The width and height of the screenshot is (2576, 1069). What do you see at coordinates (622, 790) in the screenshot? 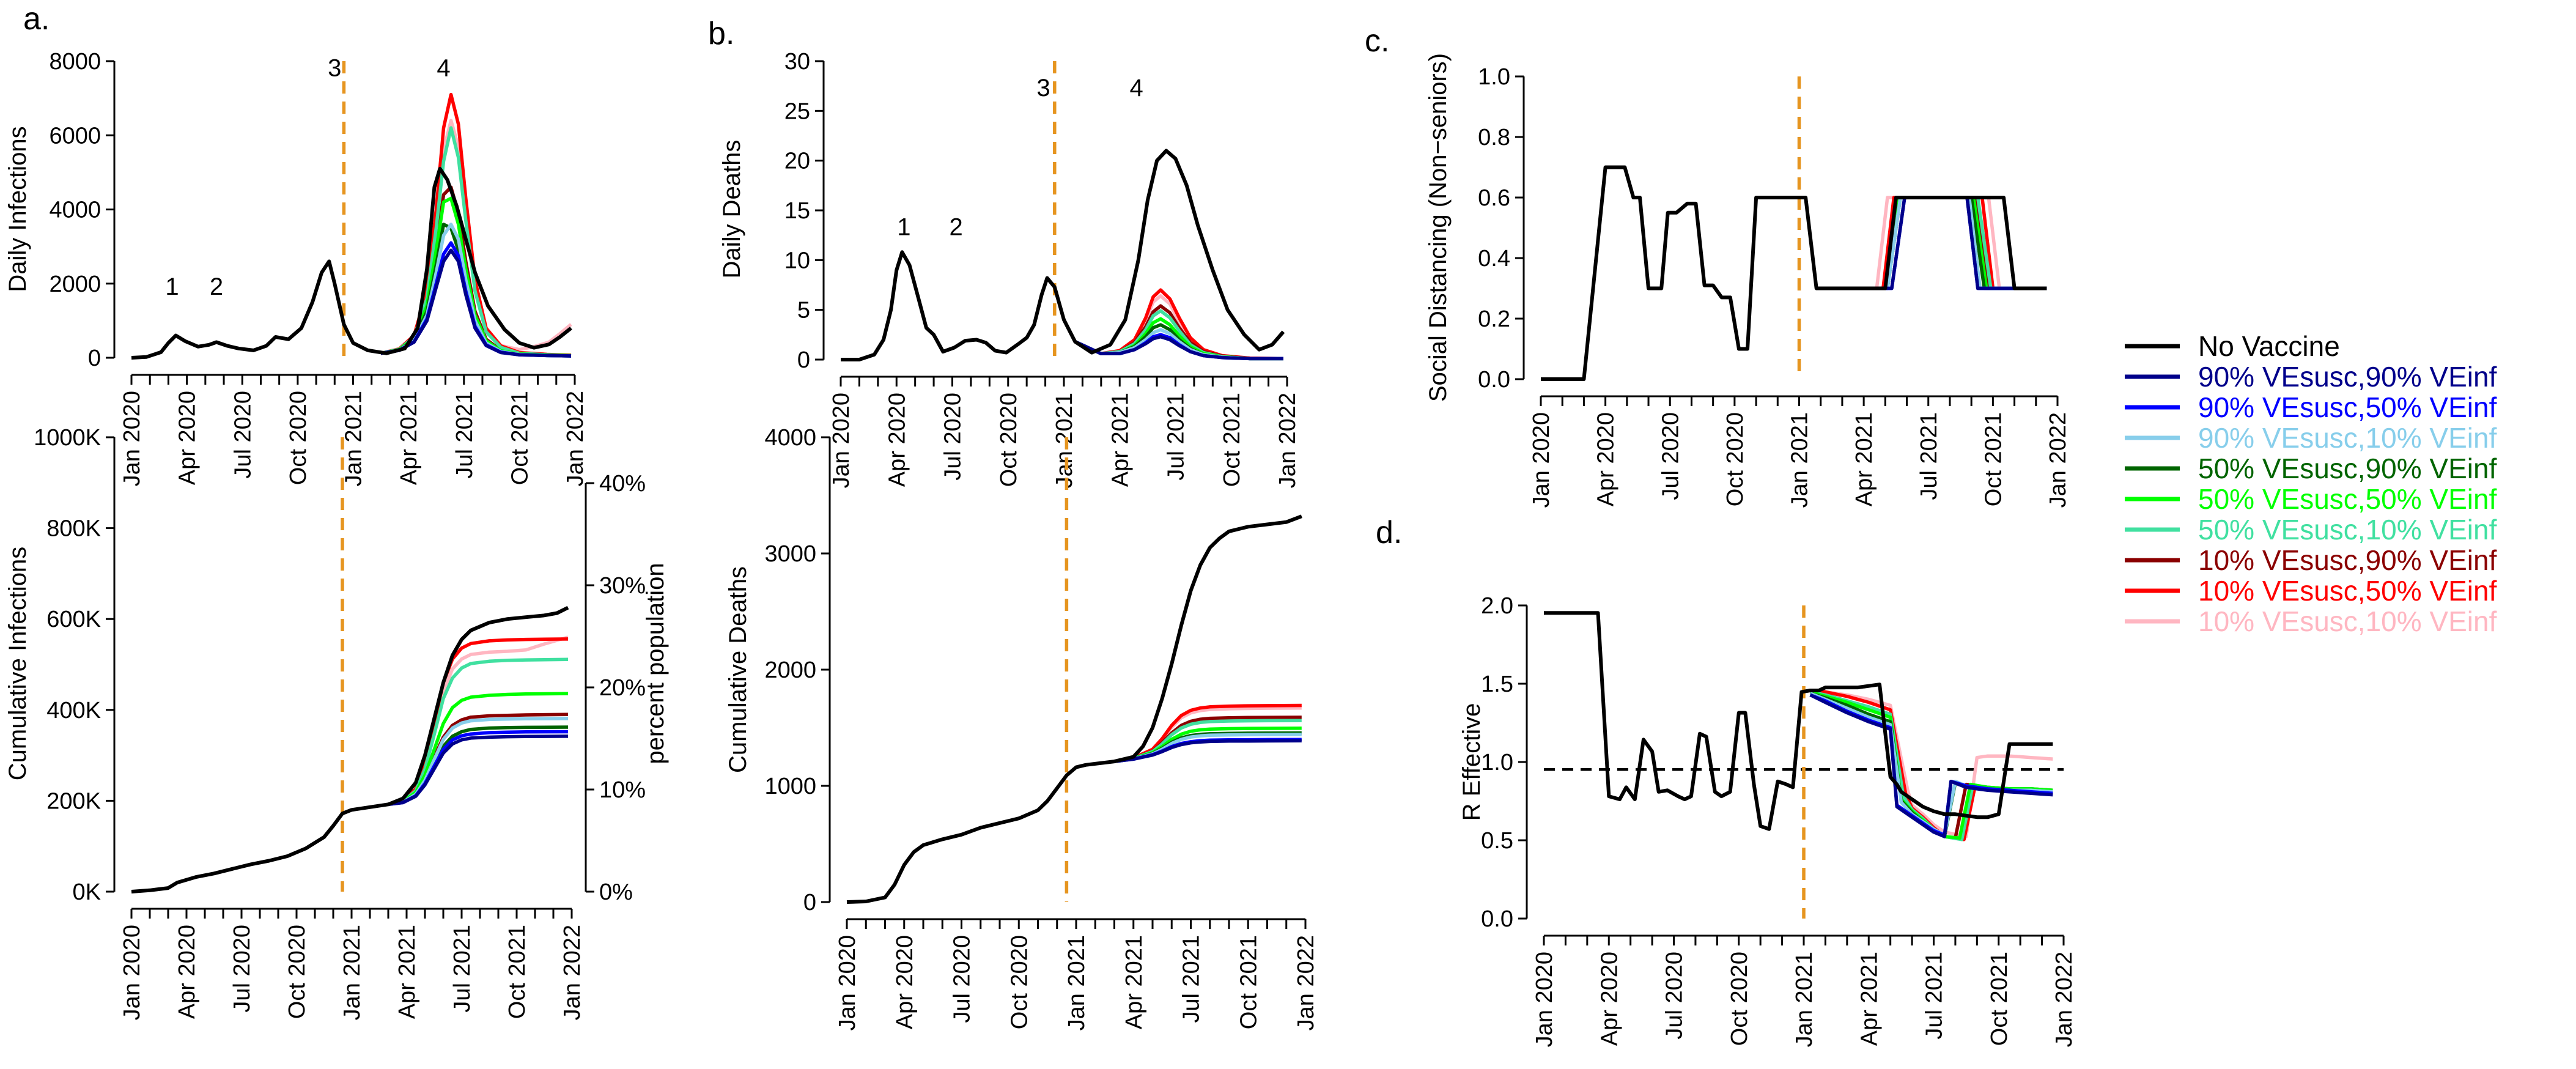
I see `cumulative-infections-y2-tick-label: 10%` at bounding box center [622, 790].